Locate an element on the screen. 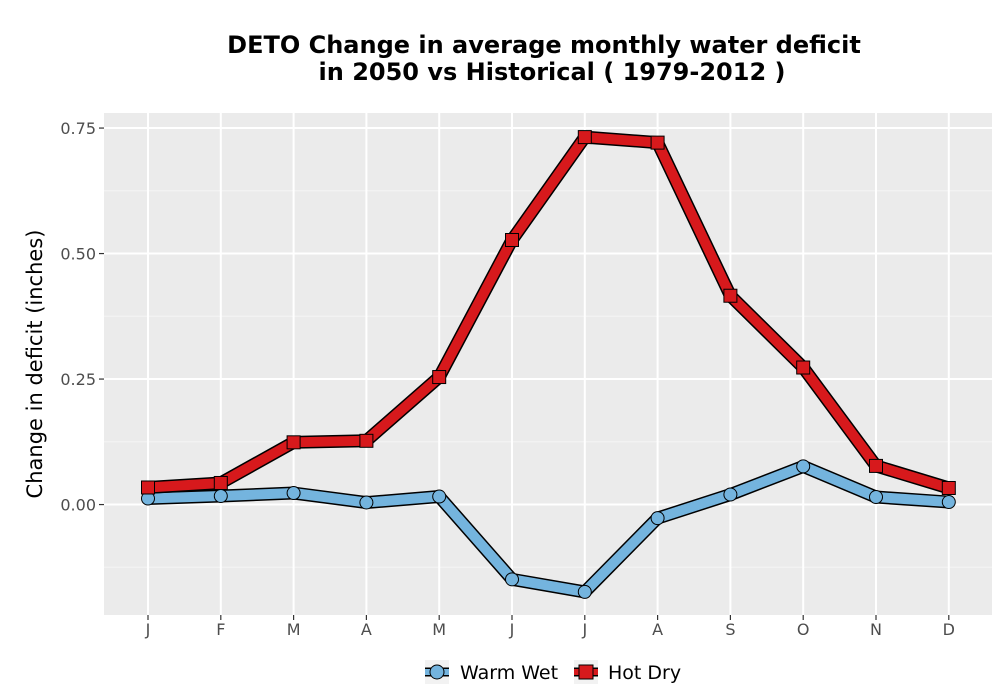 This screenshot has width=1000, height=700. x-tick-label: O is located at coordinates (803, 629).